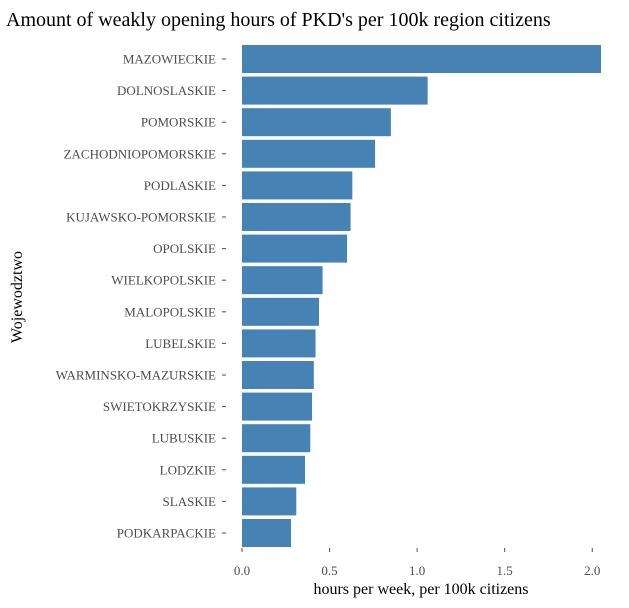  What do you see at coordinates (417, 570) in the screenshot?
I see `x-tick-label: 1.0` at bounding box center [417, 570].